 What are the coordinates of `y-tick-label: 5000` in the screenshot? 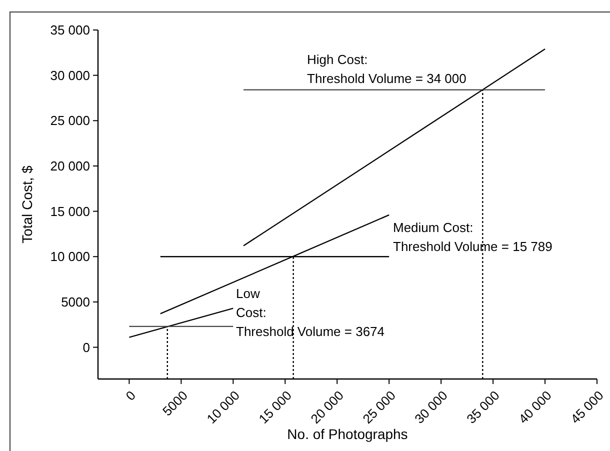 It's located at (75, 302).